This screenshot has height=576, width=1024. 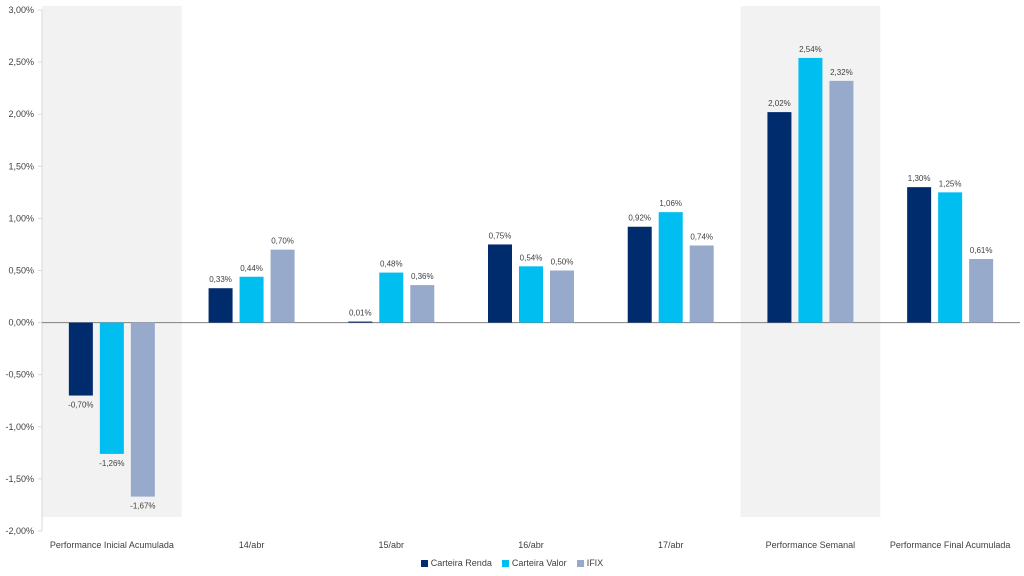 I want to click on y-tick-label: 2,00%, so click(x=21, y=114).